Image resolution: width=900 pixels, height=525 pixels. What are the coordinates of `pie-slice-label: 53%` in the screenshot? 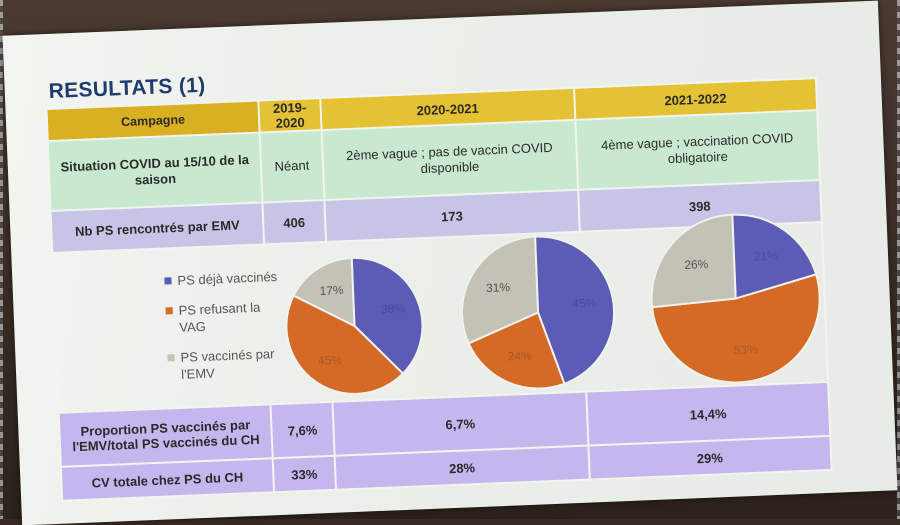 It's located at (746, 349).